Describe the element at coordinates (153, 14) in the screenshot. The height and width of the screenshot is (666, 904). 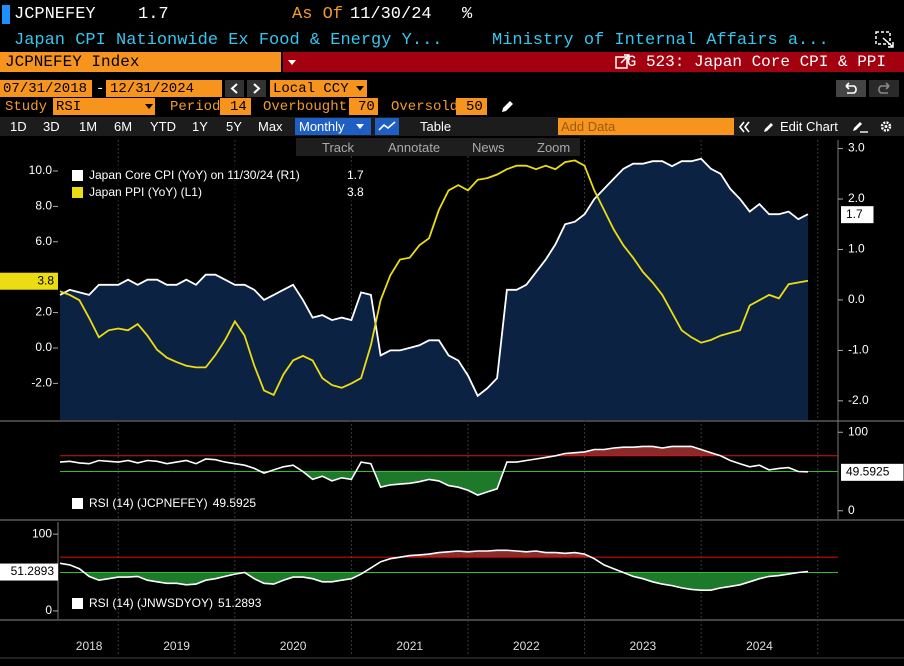
I see `last-value: 1.7` at that location.